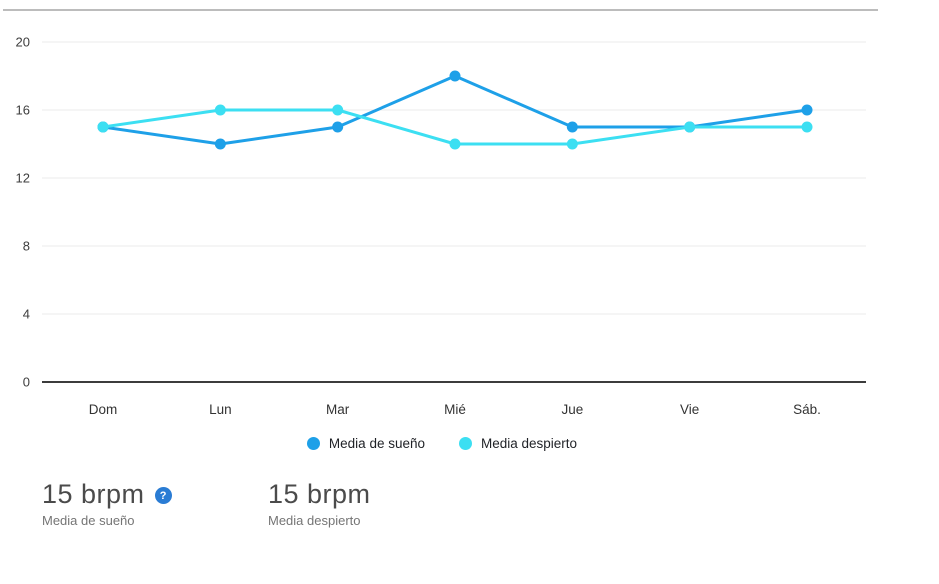  What do you see at coordinates (689, 409) in the screenshot?
I see `x-tick-label: Vie` at bounding box center [689, 409].